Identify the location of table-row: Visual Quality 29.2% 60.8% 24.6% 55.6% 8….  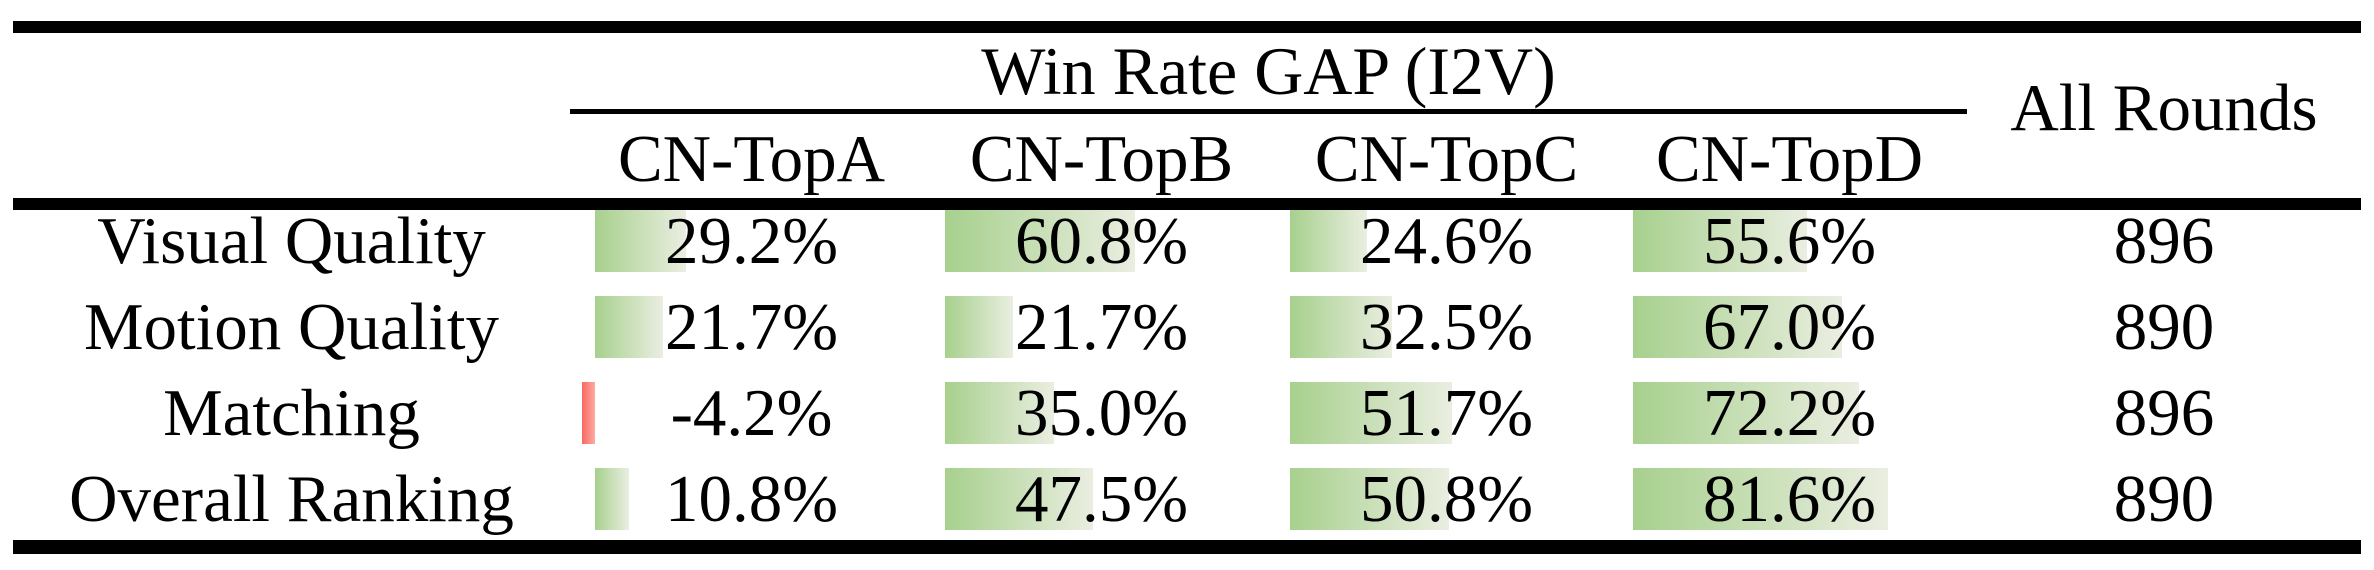
(1187, 241).